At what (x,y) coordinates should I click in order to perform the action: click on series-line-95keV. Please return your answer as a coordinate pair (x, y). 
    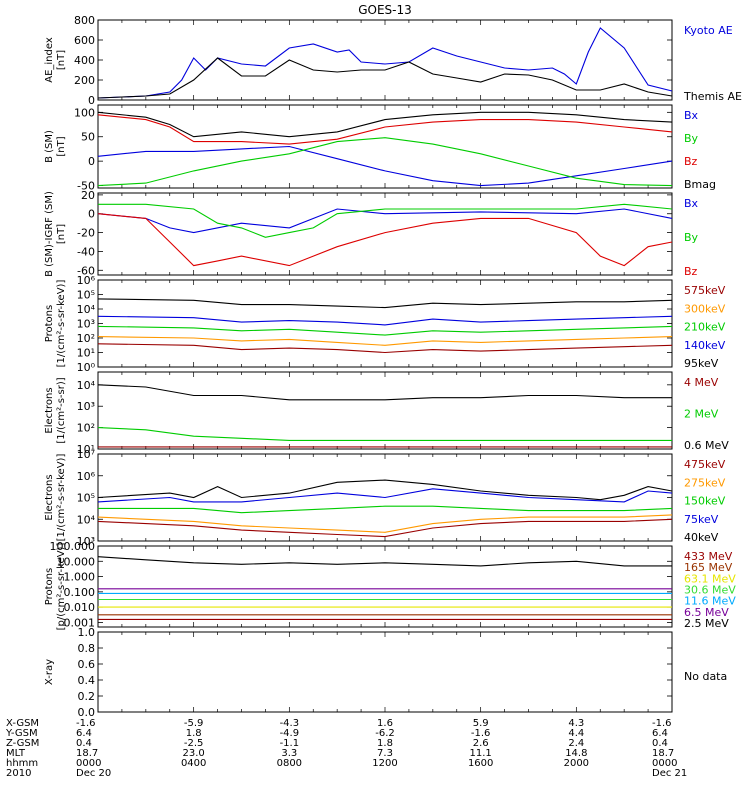
    Looking at the image, I should click on (385, 303).